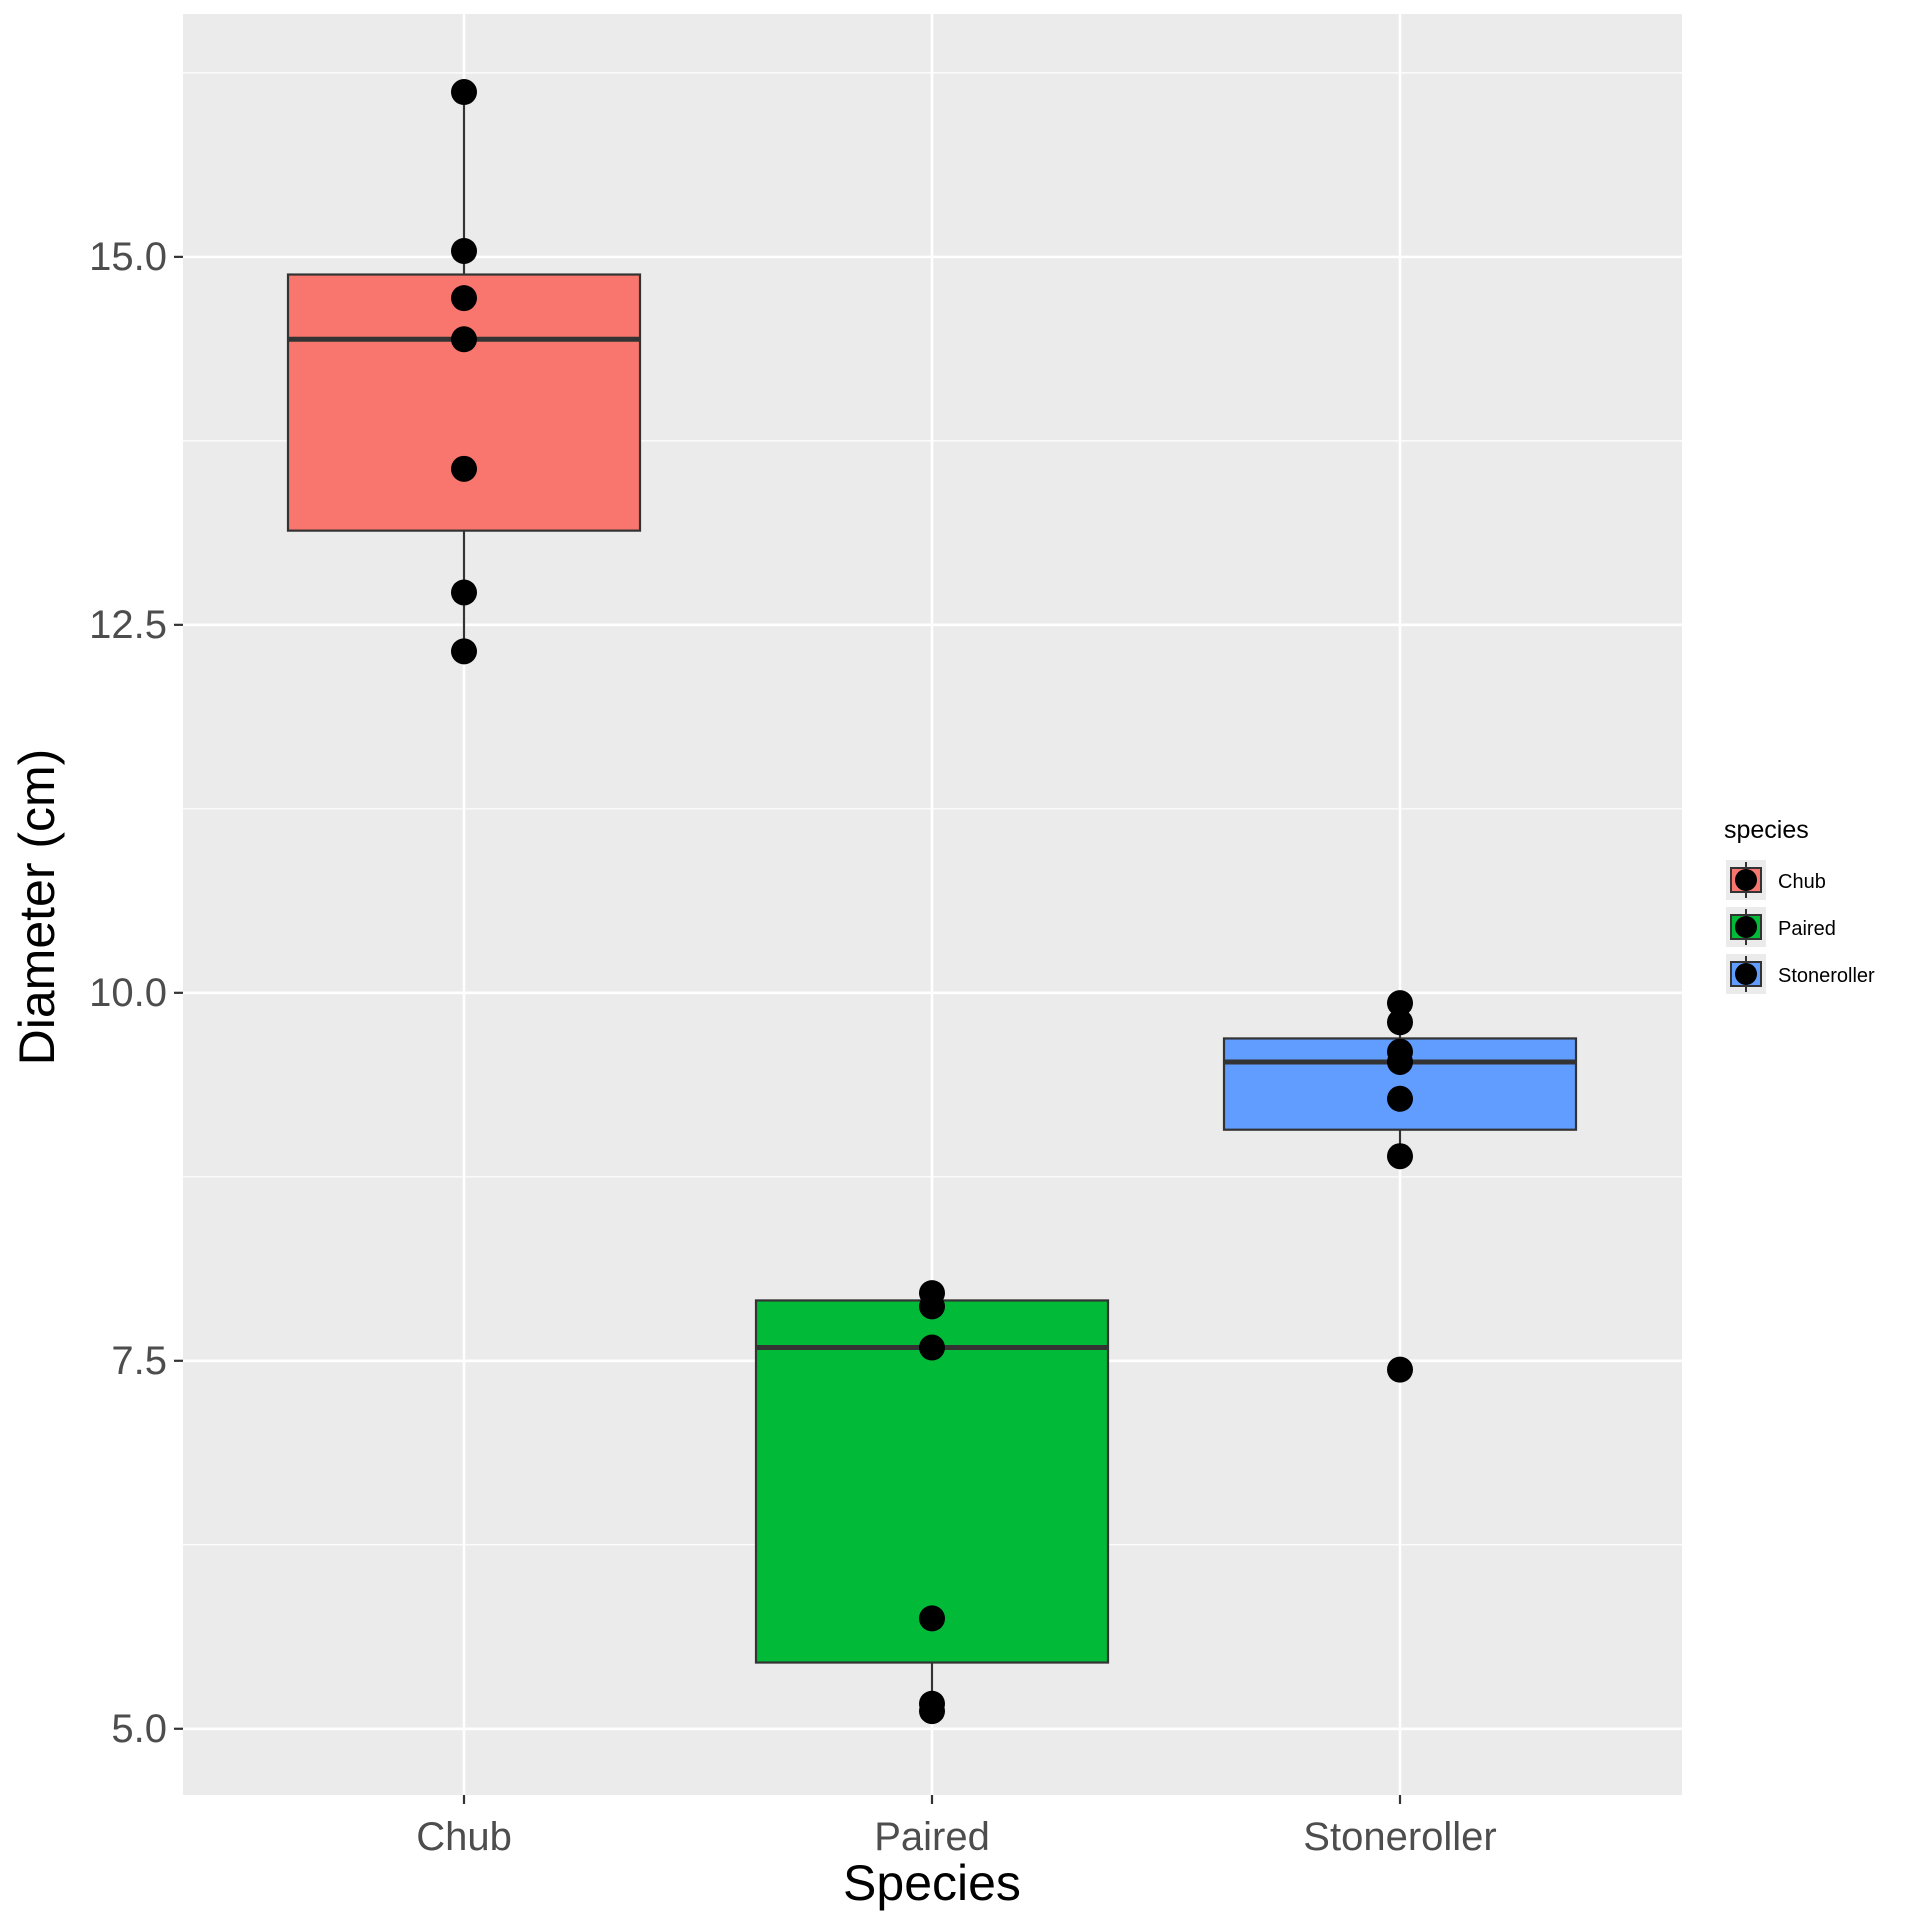 The height and width of the screenshot is (1920, 1920). I want to click on legend-title: species, so click(1766, 830).